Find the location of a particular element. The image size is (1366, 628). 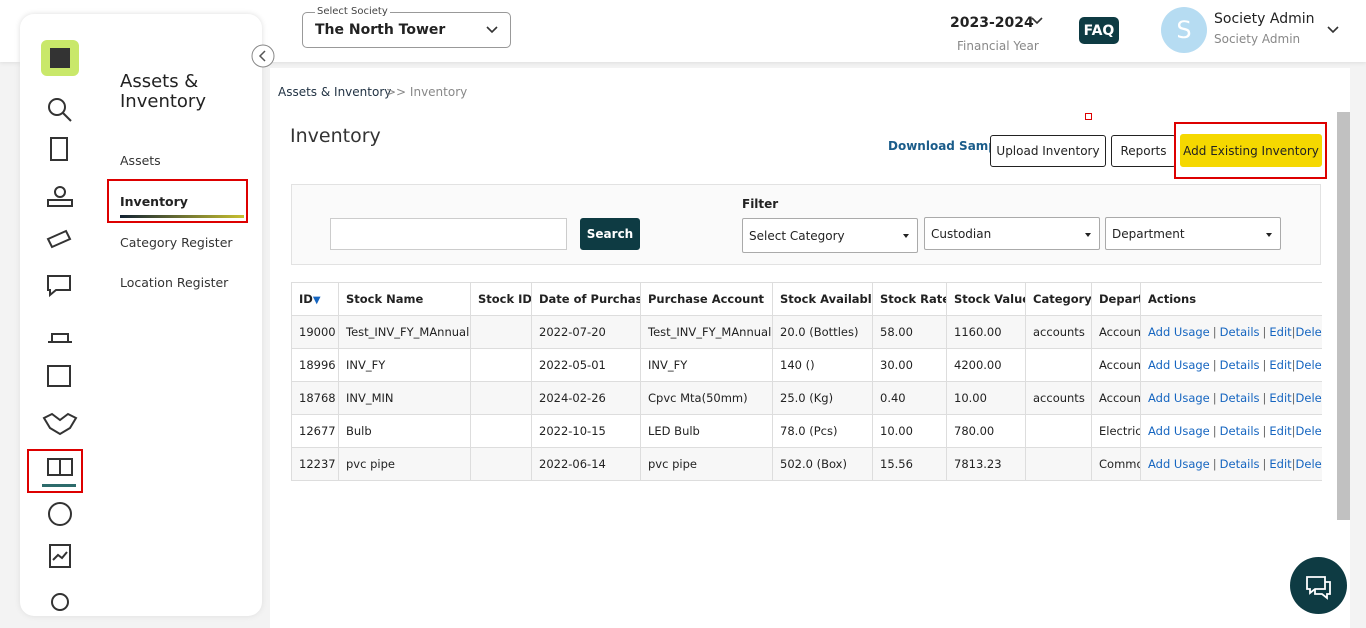

column-header: Department is located at coordinates (1116, 299).